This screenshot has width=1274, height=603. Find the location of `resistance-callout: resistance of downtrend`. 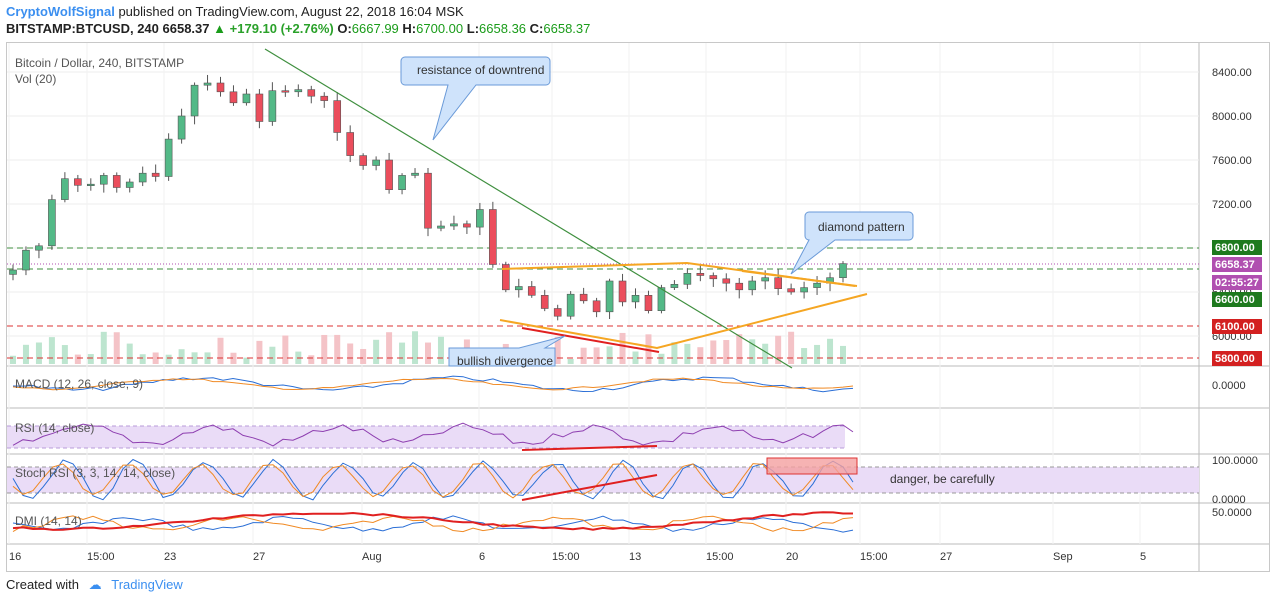

resistance-callout: resistance of downtrend is located at coordinates (475, 98).